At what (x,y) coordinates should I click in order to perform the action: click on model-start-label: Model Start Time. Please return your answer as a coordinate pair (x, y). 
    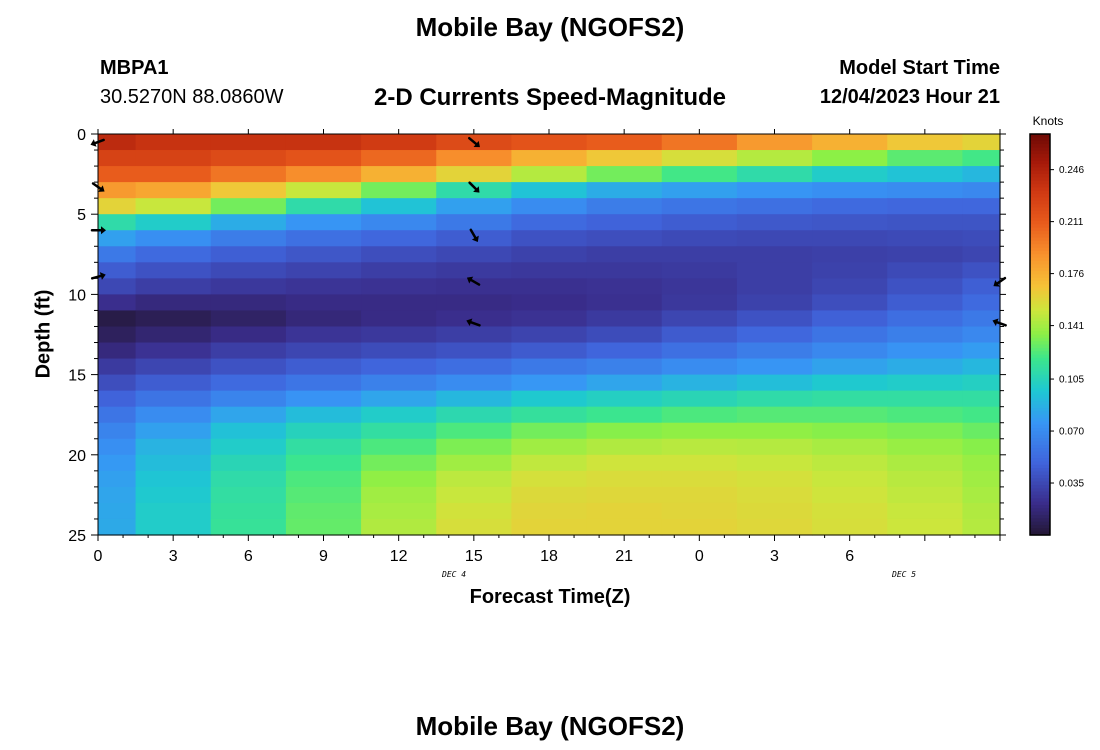
    Looking at the image, I should click on (919, 68).